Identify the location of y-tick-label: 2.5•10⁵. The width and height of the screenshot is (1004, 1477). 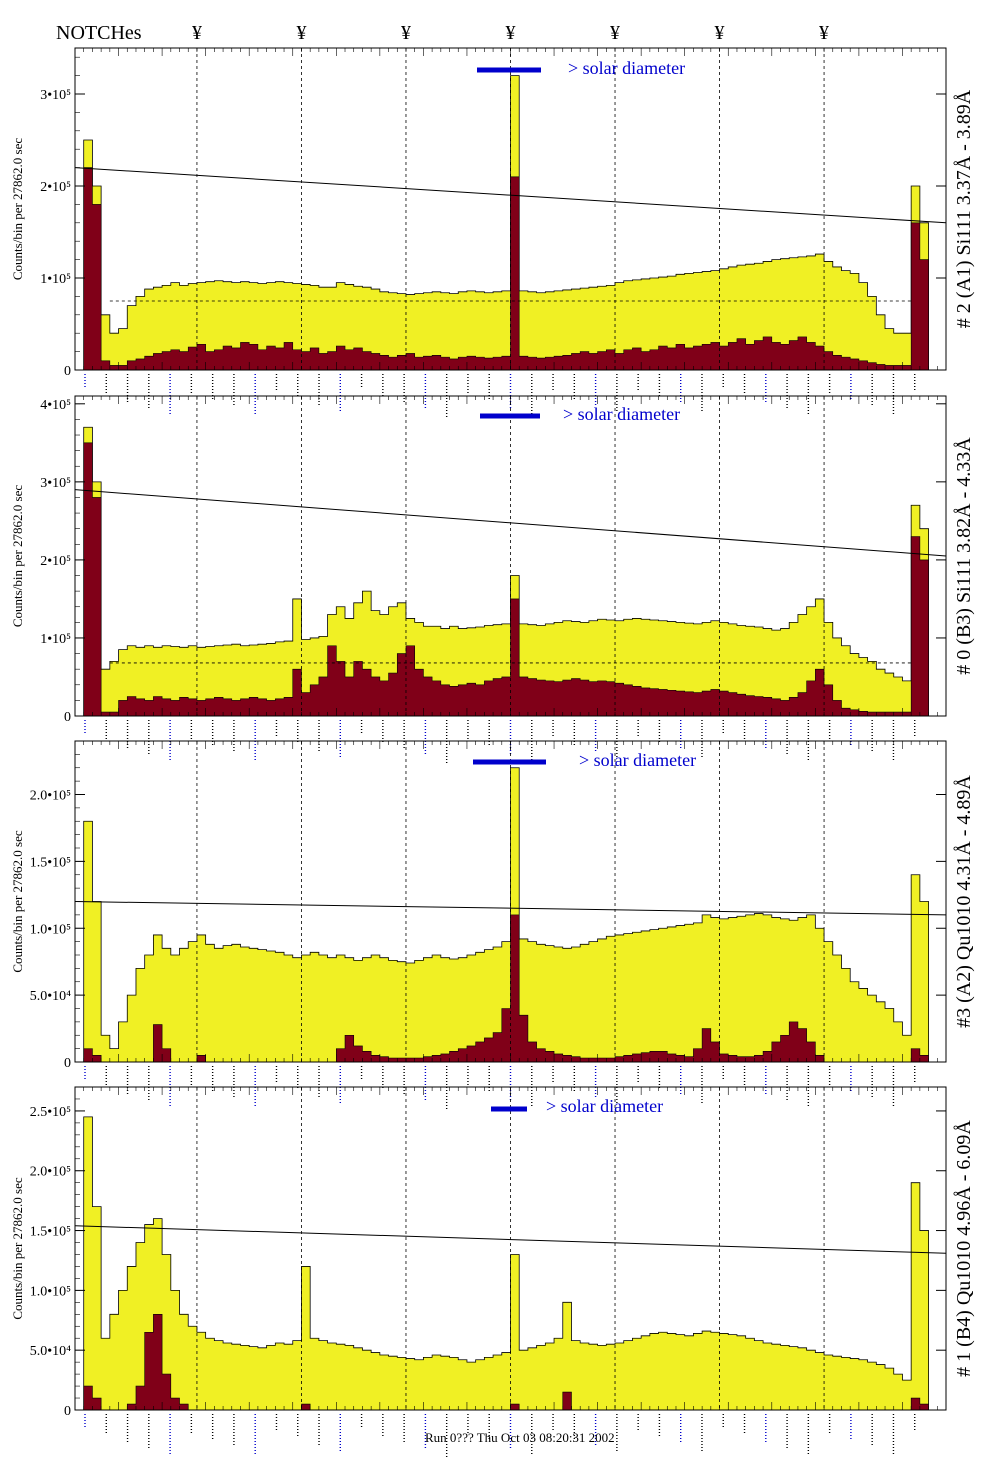
(50, 1112).